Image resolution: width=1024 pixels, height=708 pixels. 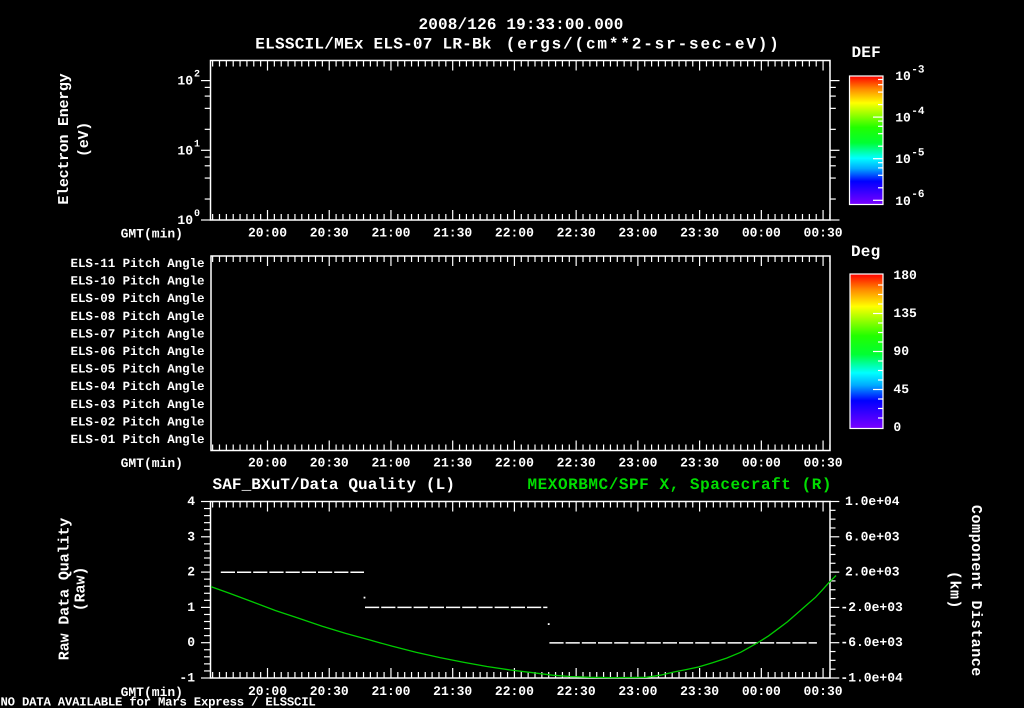 I want to click on svg-text: -2.0e+03, so click(x=871, y=607).